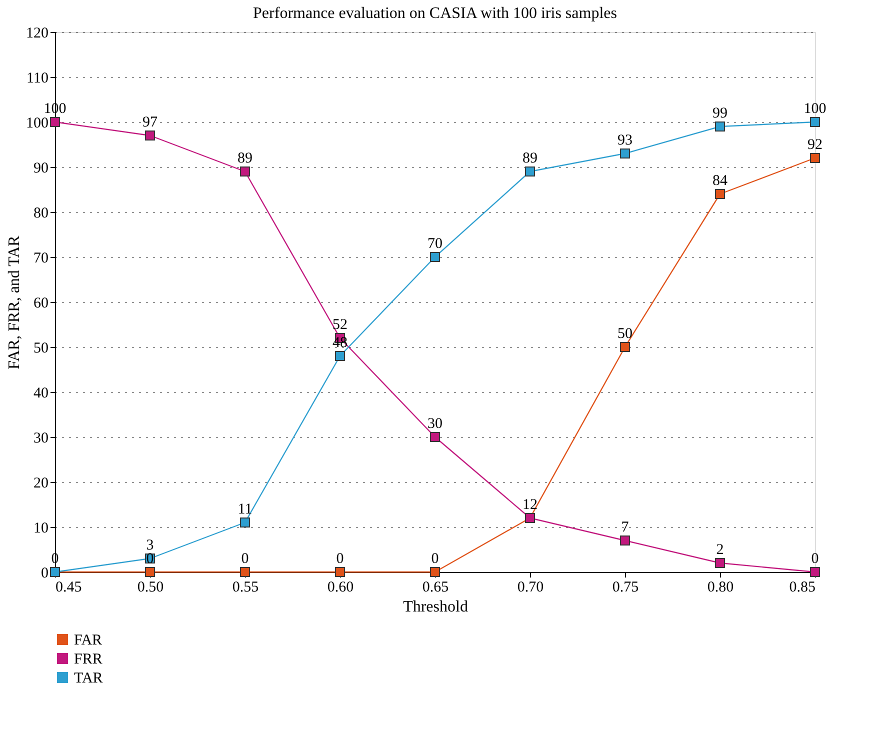 This screenshot has width=885, height=735. I want to click on legend-label: FRR, so click(88, 660).